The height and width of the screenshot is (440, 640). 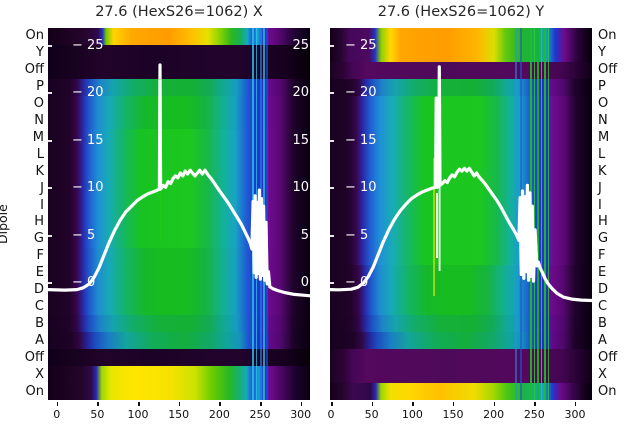 I want to click on x-tick-label: 0, so click(x=57, y=414).